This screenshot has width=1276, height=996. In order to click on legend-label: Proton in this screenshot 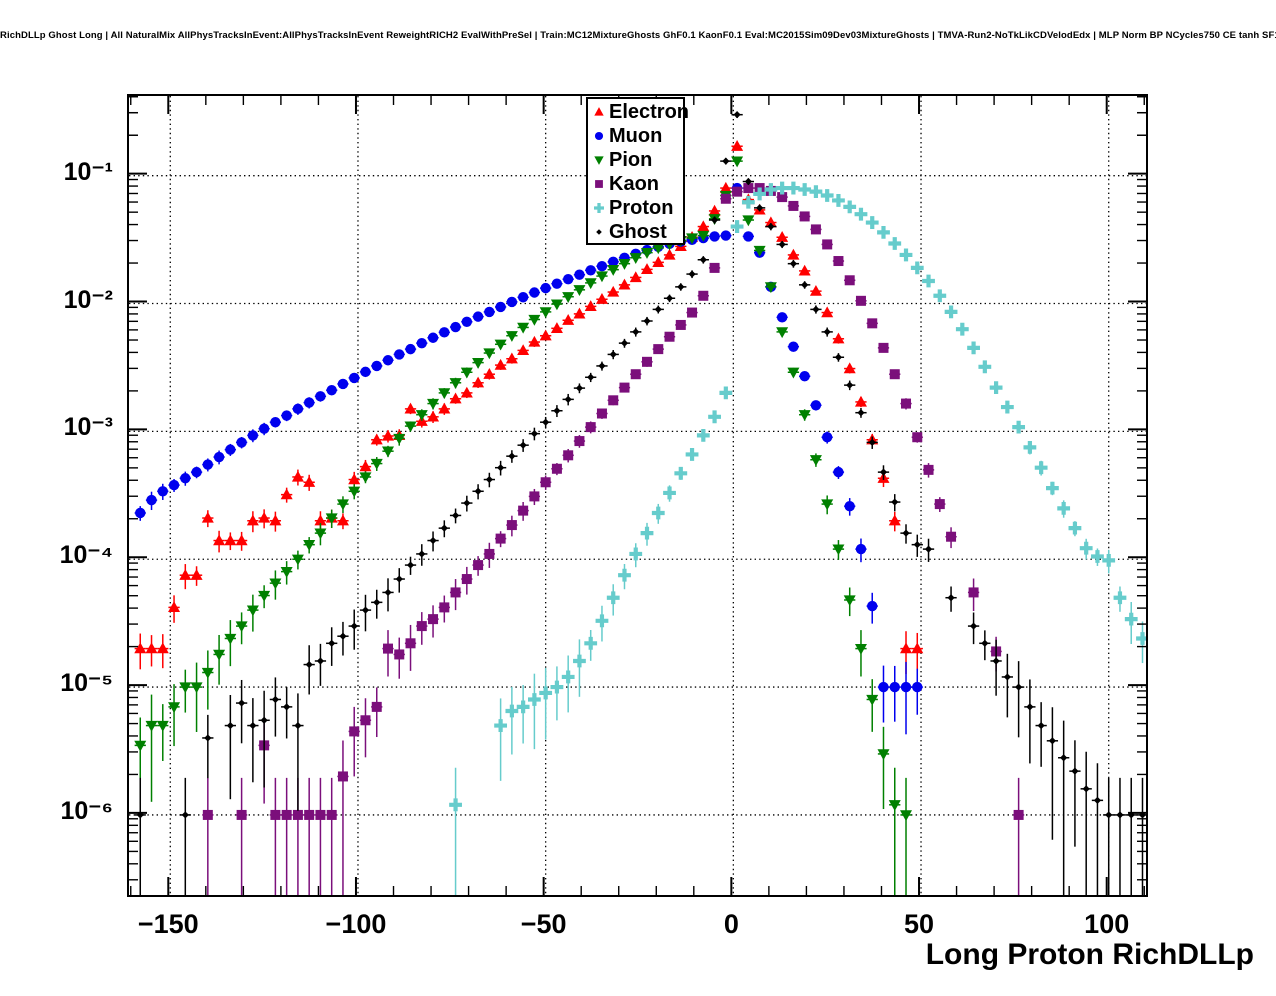, I will do `click(641, 208)`.